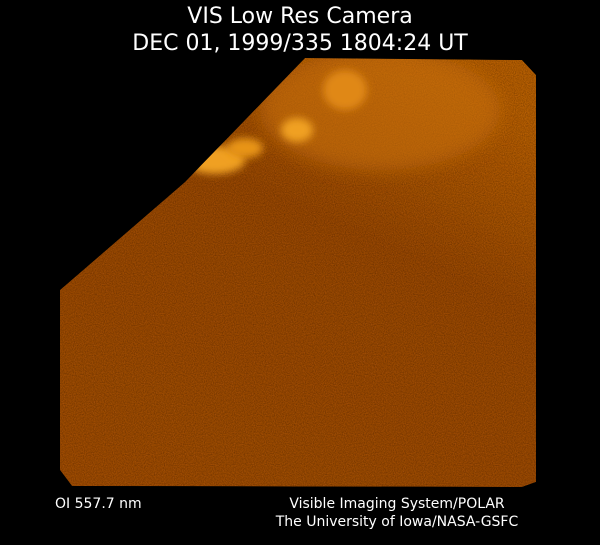  What do you see at coordinates (299, 16) in the screenshot?
I see `title: VIS Low Res Camera` at bounding box center [299, 16].